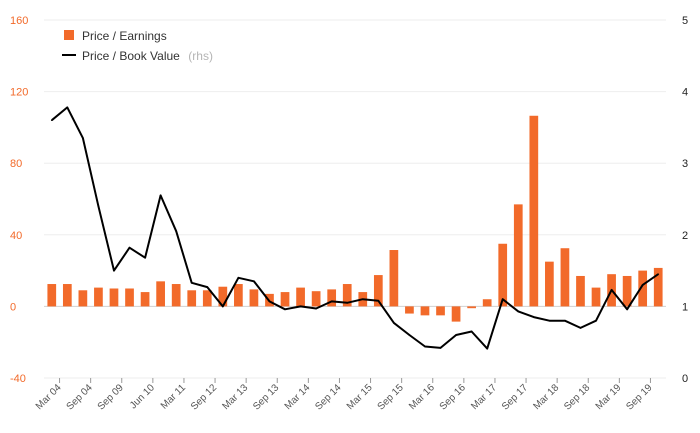  I want to click on x-tick-label: Mar 04, so click(49, 397).